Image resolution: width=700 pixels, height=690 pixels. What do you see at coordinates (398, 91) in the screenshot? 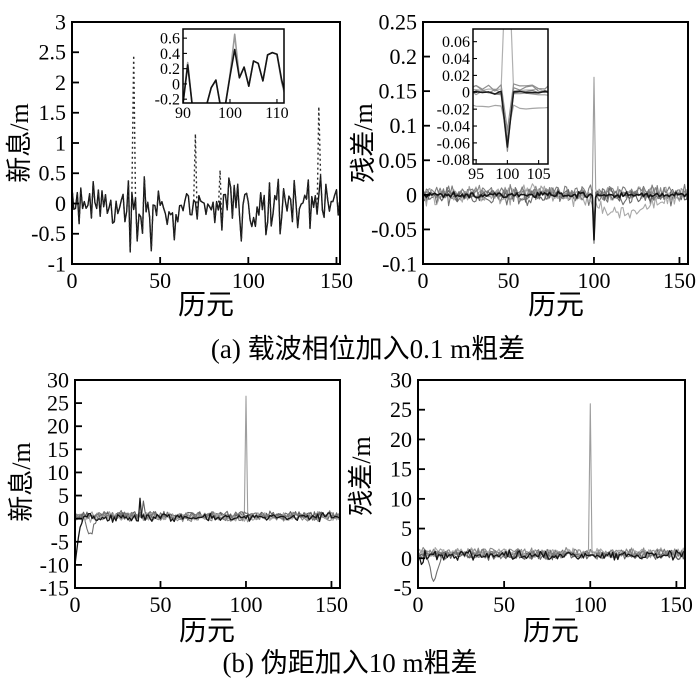
I see `residual-carrier-phase-y-tick-label: 0.15` at bounding box center [398, 91].